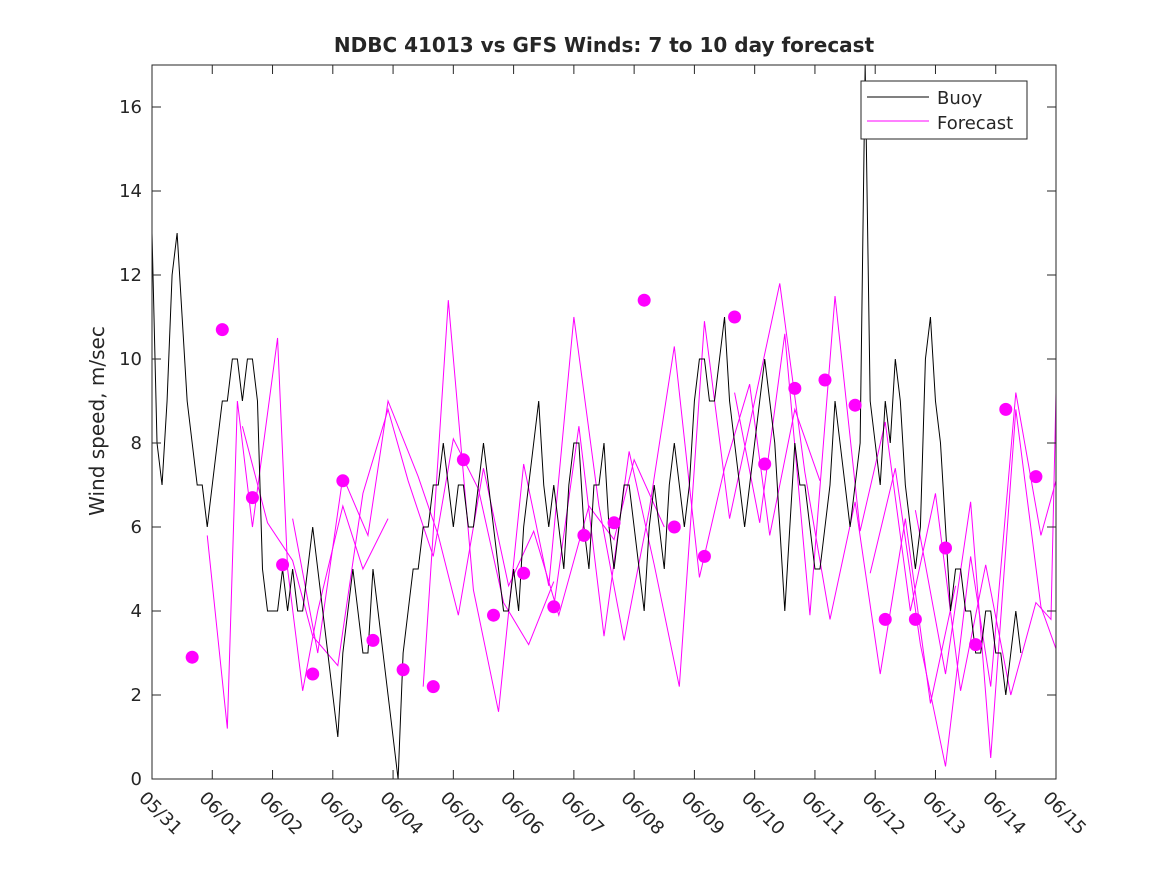  Describe the element at coordinates (975, 123) in the screenshot. I see `legend-forecast-label: Forecast` at that location.